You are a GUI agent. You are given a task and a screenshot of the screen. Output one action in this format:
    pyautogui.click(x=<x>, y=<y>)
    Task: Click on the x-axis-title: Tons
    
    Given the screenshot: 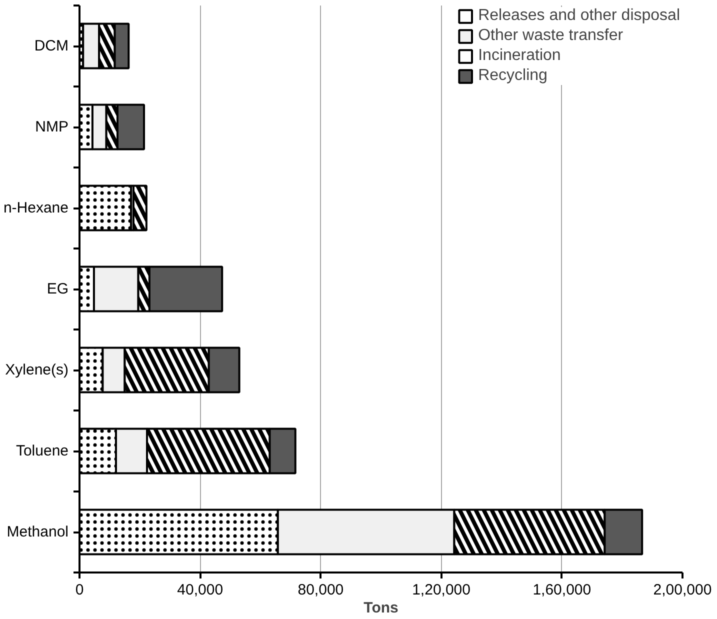 What is the action you would take?
    pyautogui.click(x=381, y=608)
    